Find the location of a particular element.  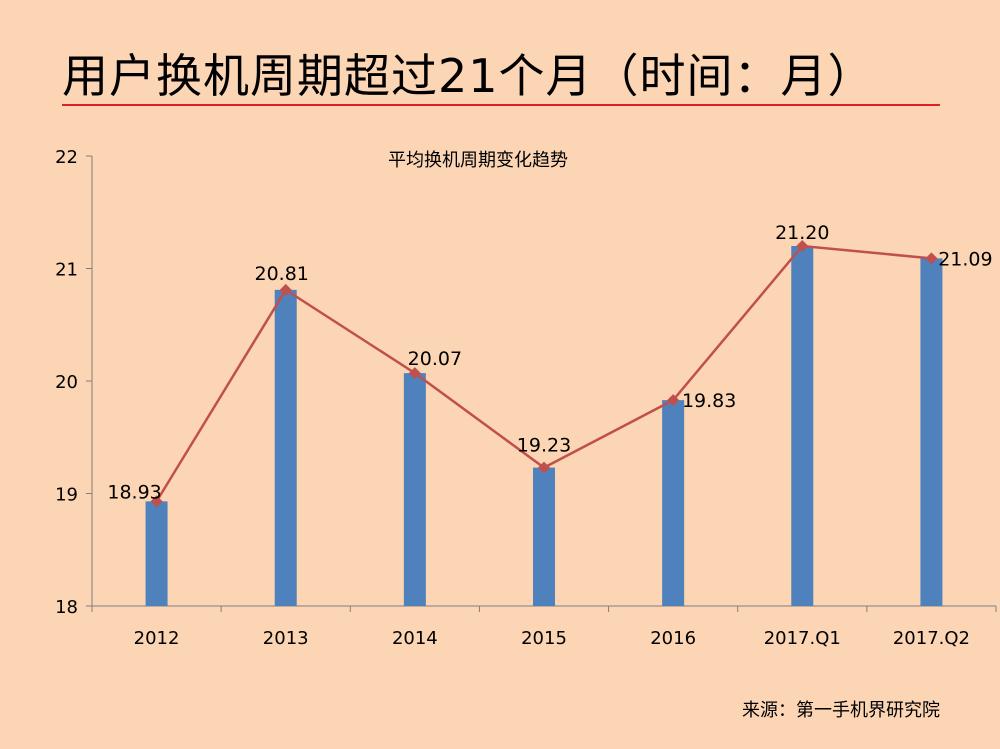

chart-title: 平均换机周期变化趋势 is located at coordinates (478, 160).